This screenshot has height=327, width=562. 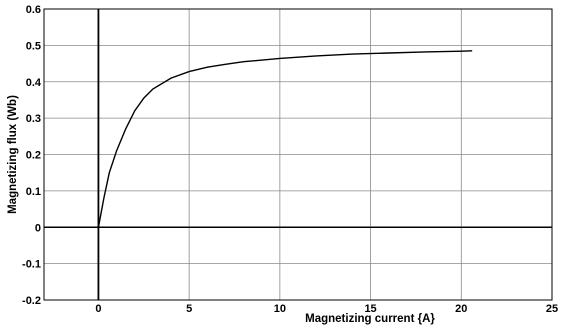 What do you see at coordinates (33, 10) in the screenshot?
I see `y-tick-label: 0.6` at bounding box center [33, 10].